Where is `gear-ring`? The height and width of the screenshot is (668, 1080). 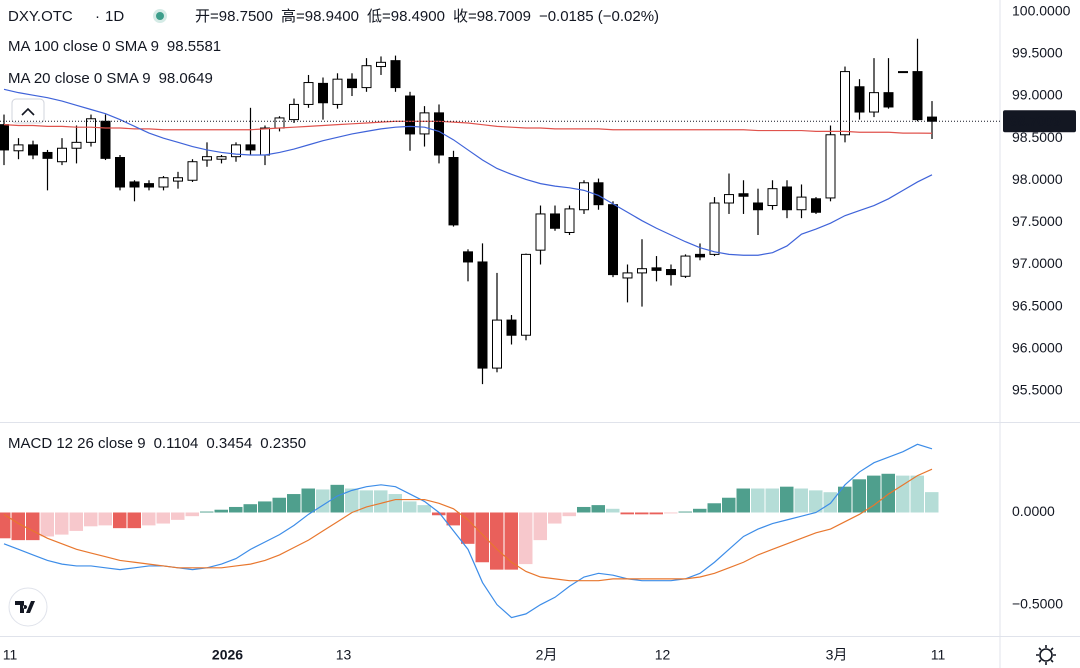
gear-ring is located at coordinates (1046, 655).